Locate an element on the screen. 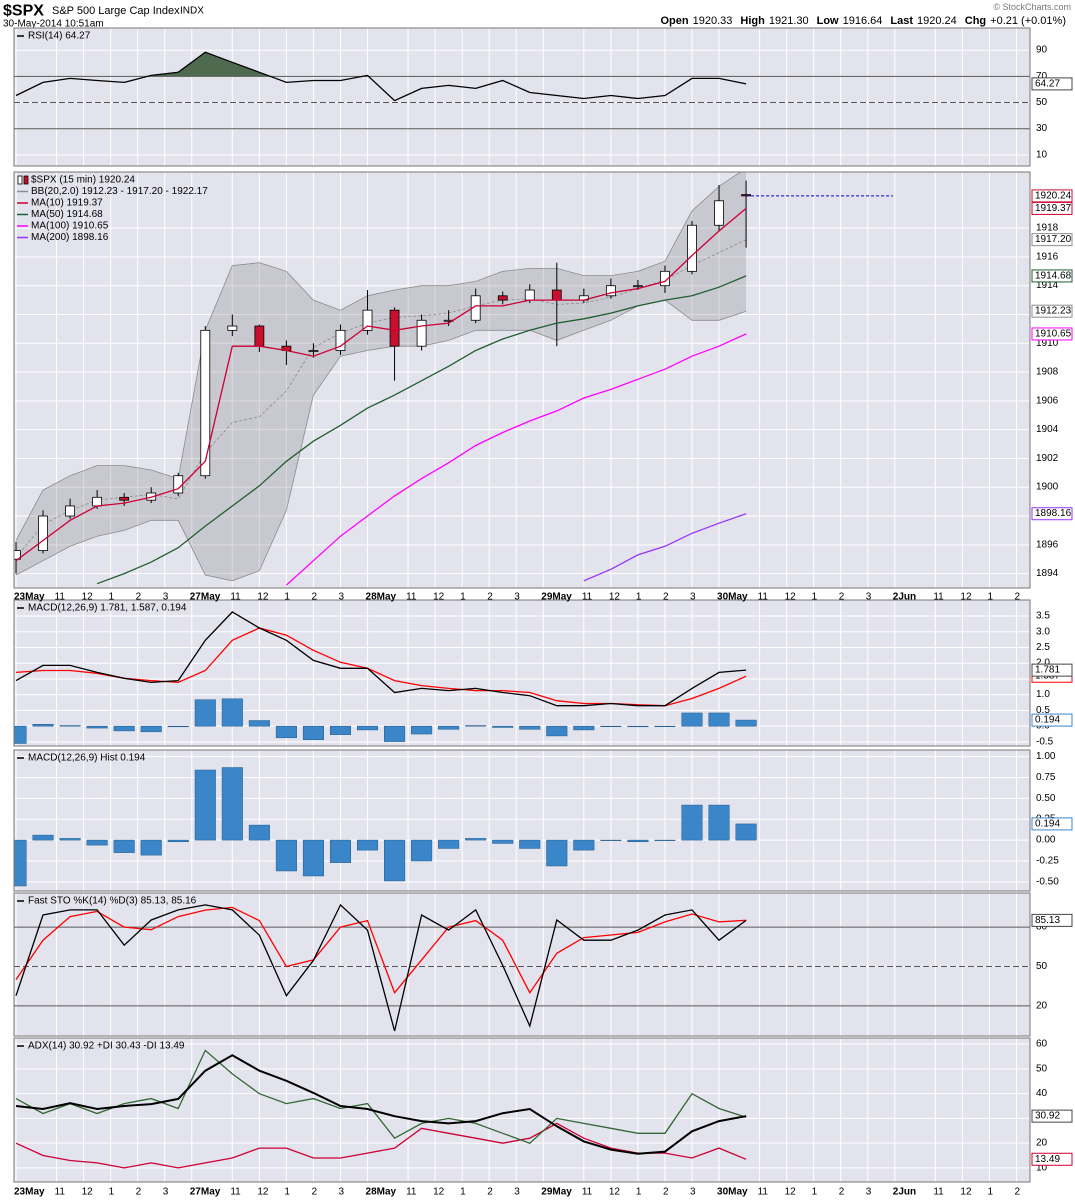  y-tick-label: 1.00 is located at coordinates (1046, 756).